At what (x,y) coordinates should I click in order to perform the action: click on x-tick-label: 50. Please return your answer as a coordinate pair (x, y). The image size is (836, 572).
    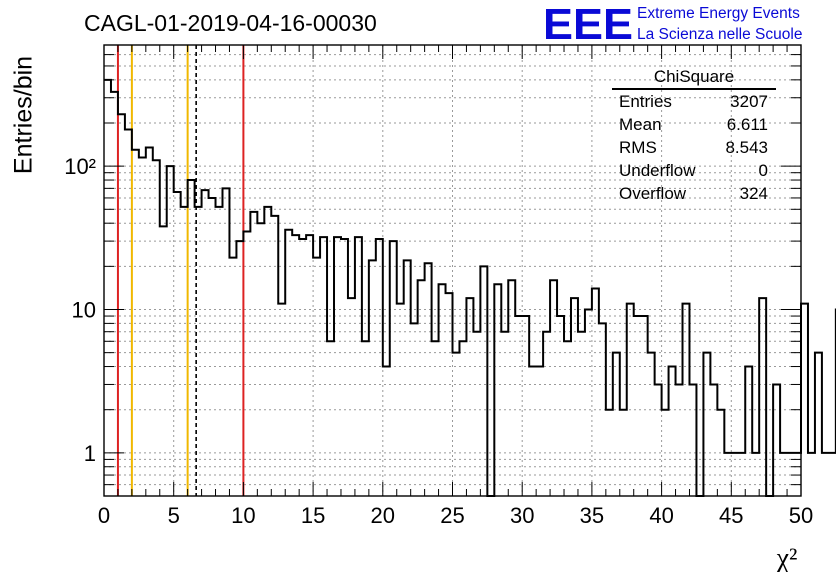
    Looking at the image, I should click on (801, 515).